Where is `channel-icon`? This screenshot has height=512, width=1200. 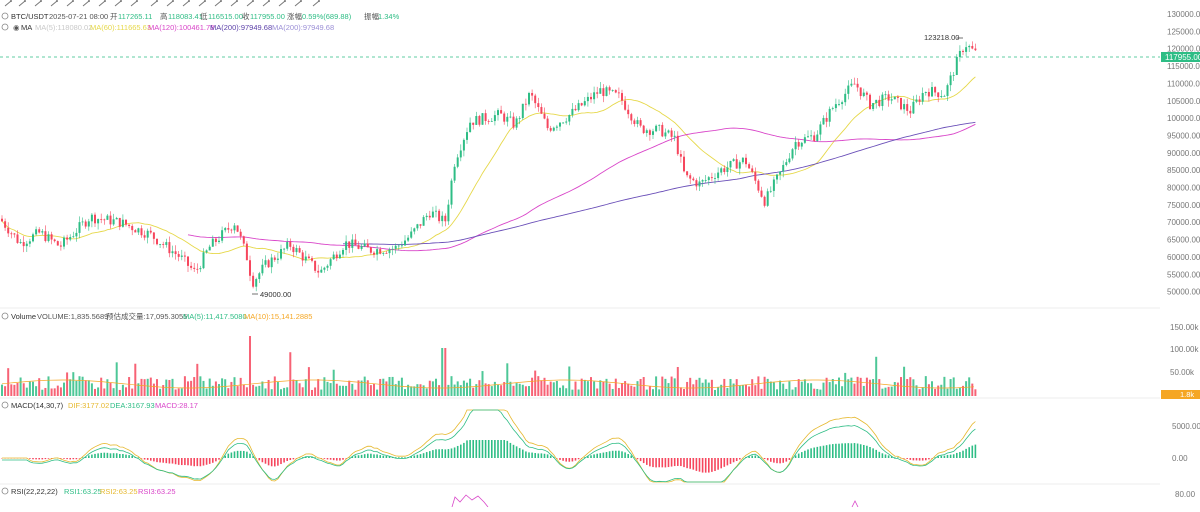
channel-icon is located at coordinates (70, 3).